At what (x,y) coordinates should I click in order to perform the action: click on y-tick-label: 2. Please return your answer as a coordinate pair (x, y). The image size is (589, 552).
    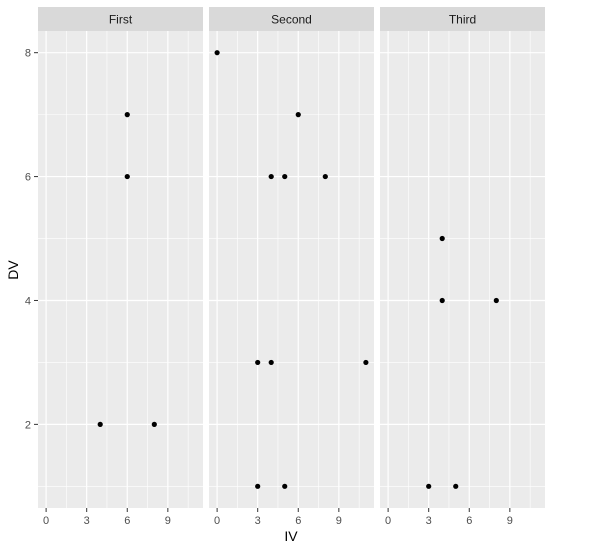
    Looking at the image, I should click on (28, 425).